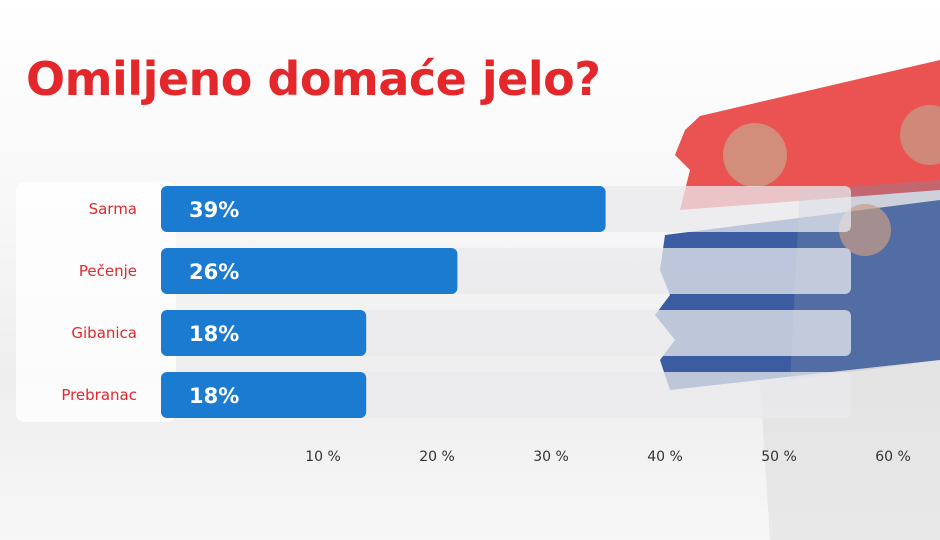  Describe the element at coordinates (313, 79) in the screenshot. I see `chart-title: Omiljeno domaće jelo?` at that location.